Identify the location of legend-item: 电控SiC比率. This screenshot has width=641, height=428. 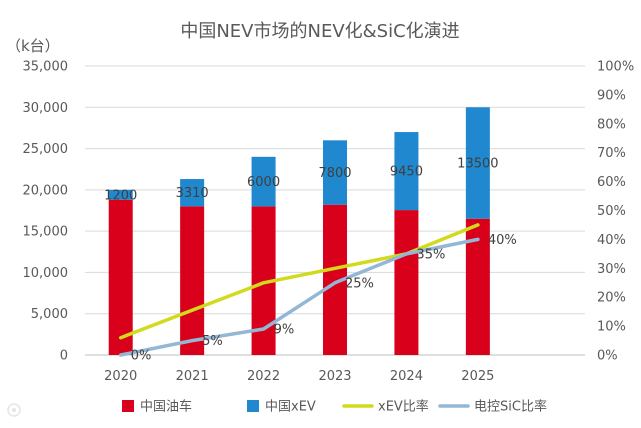
(492, 407).